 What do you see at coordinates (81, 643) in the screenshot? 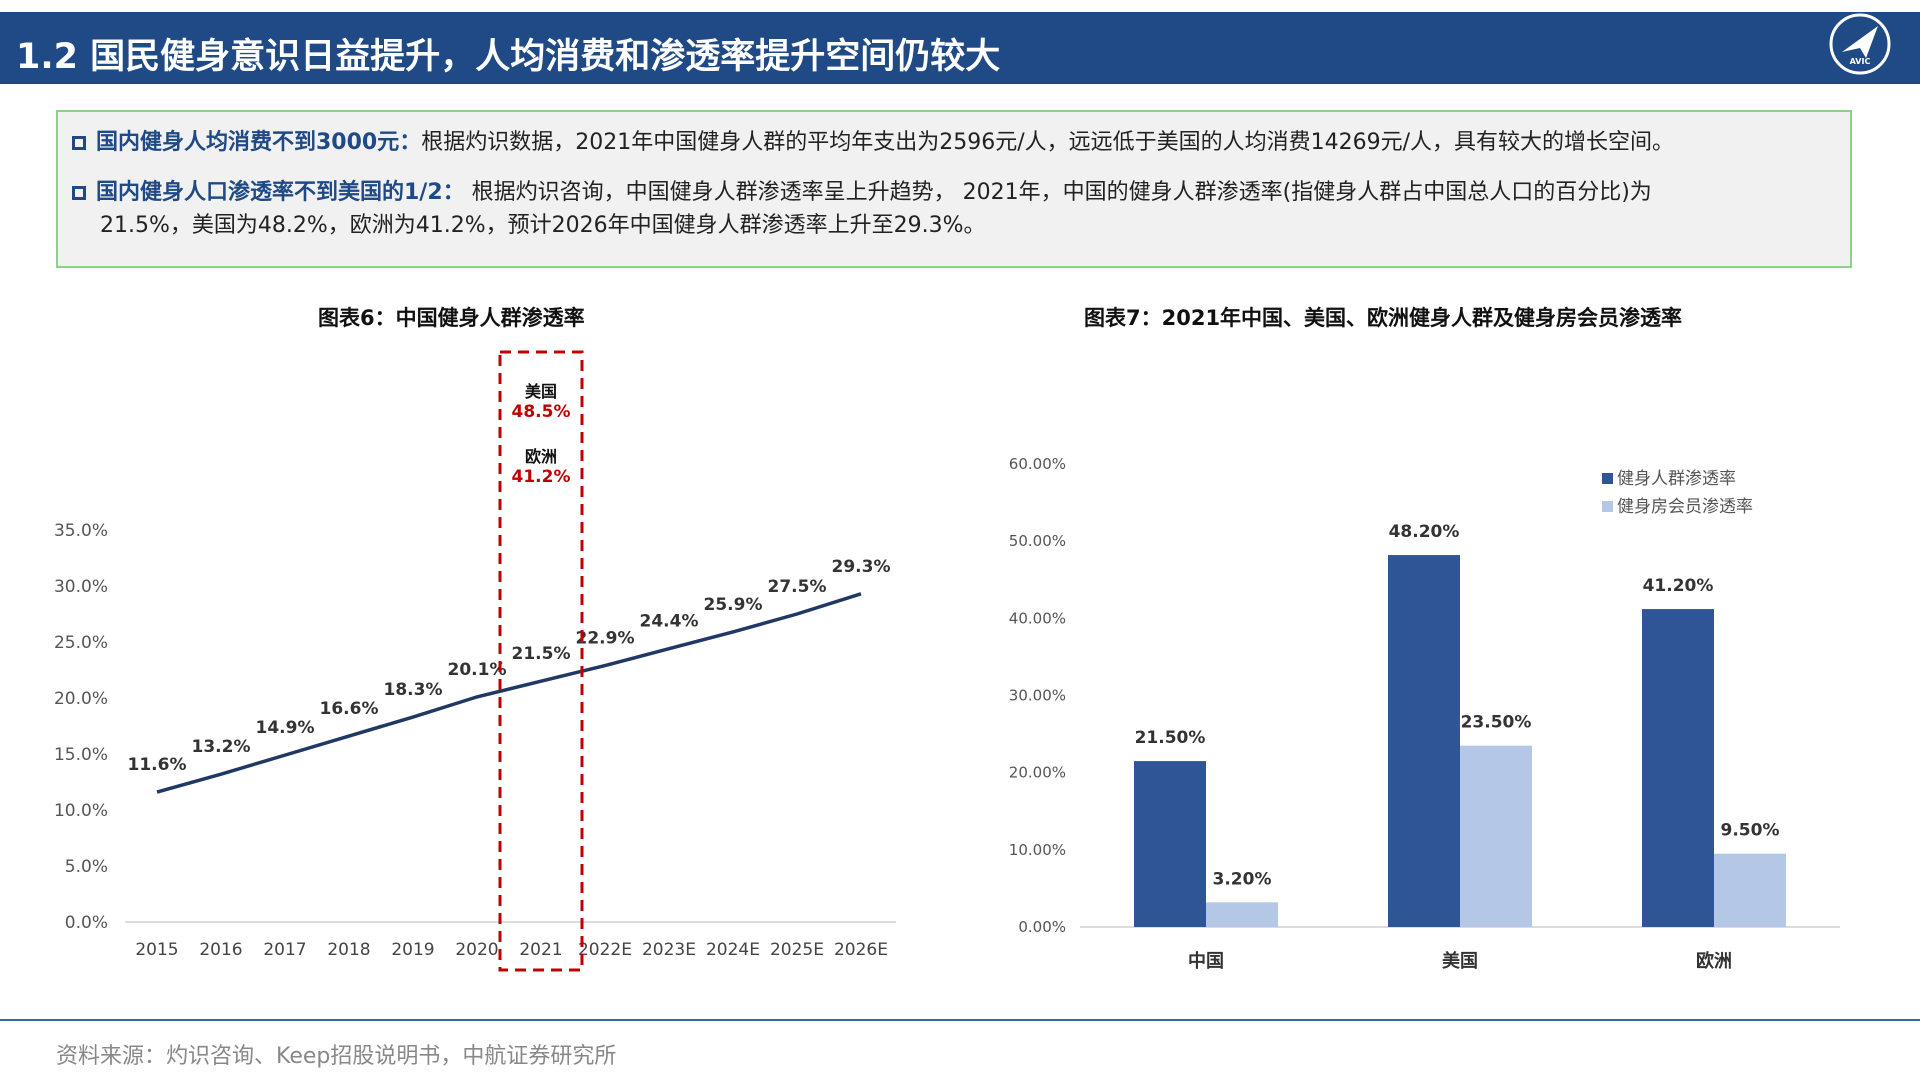
I see `y-tick-label: 25.0%` at bounding box center [81, 643].